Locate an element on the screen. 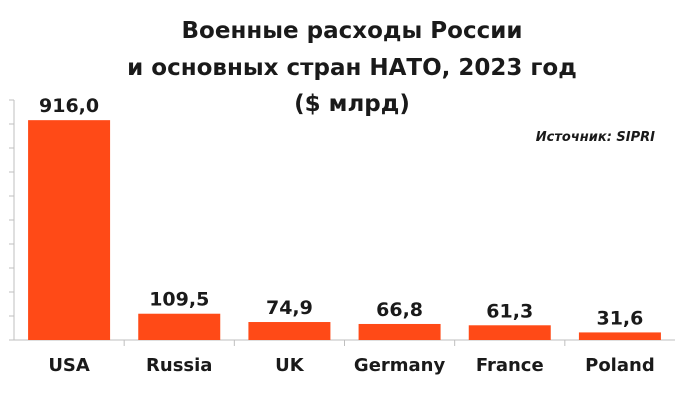  value-label-poland: 31,6 is located at coordinates (619, 318).